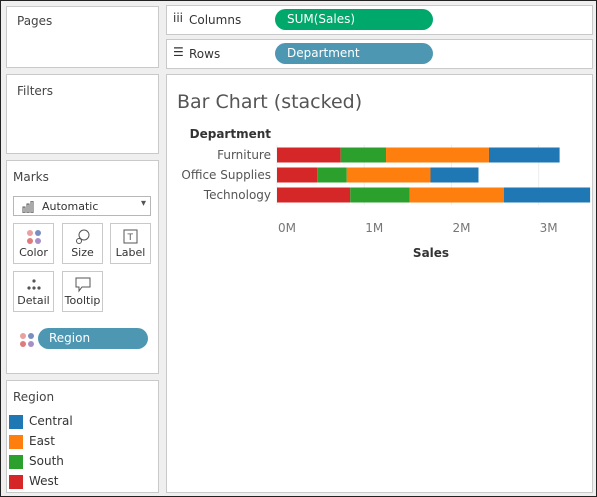 The image size is (597, 497). I want to click on x-tick-label: 2M, so click(461, 228).